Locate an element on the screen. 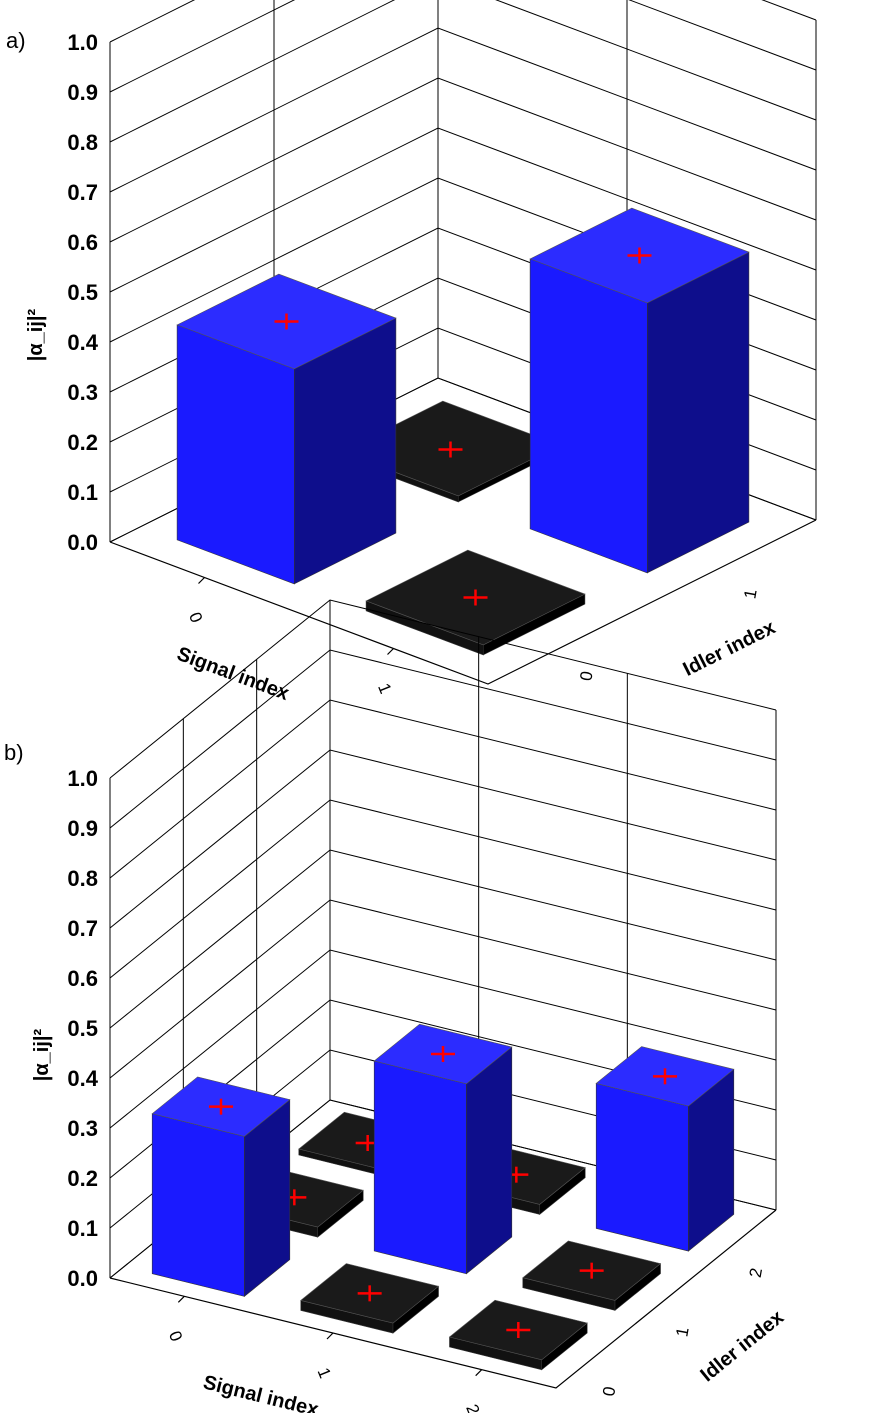 The width and height of the screenshot is (871, 1413). signal-axis-title: Signal index is located at coordinates (261, 1392).